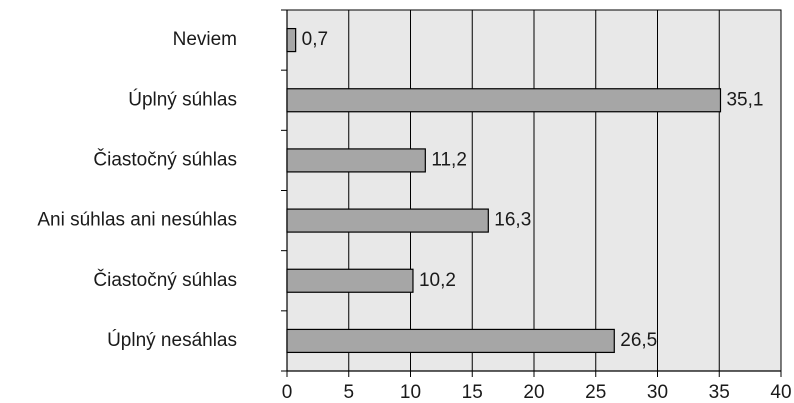 This screenshot has width=794, height=403. Describe the element at coordinates (744, 99) in the screenshot. I see `data-label: 35,1` at that location.